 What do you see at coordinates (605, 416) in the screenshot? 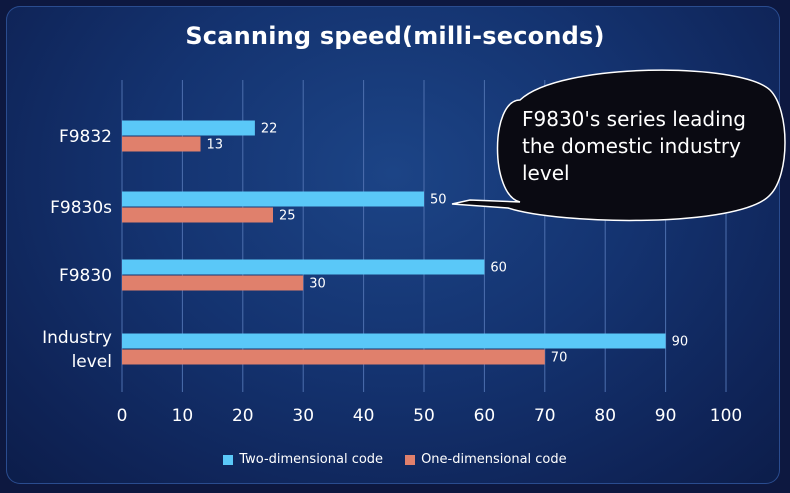
I see `x-tick-label: 80` at bounding box center [605, 416].